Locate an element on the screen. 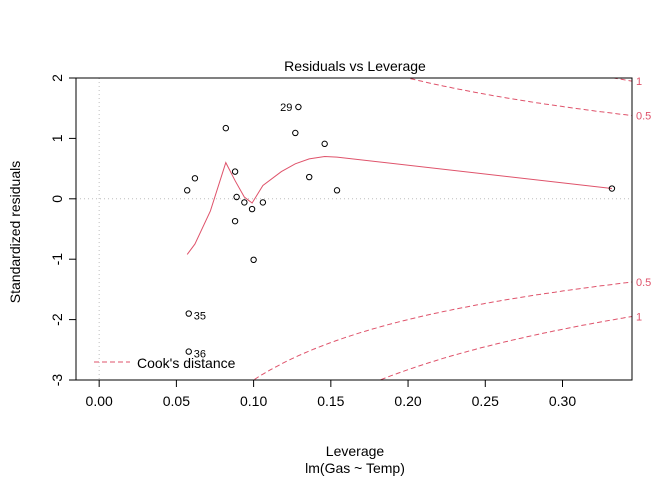  chart-title: Residuals vs Leverage is located at coordinates (355, 66).